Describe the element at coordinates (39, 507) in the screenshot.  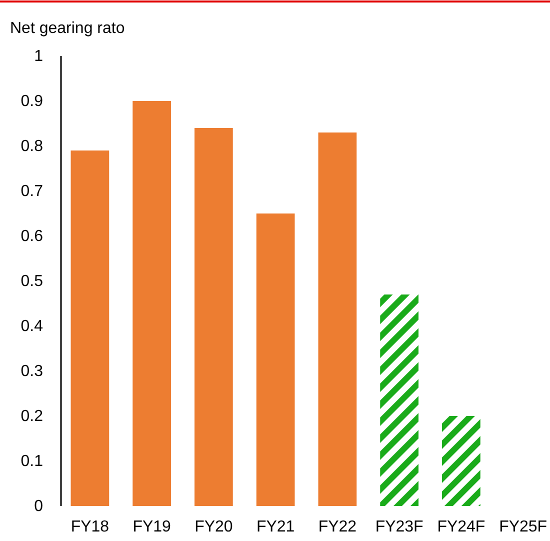
I see `y-tick-label: 0` at that location.